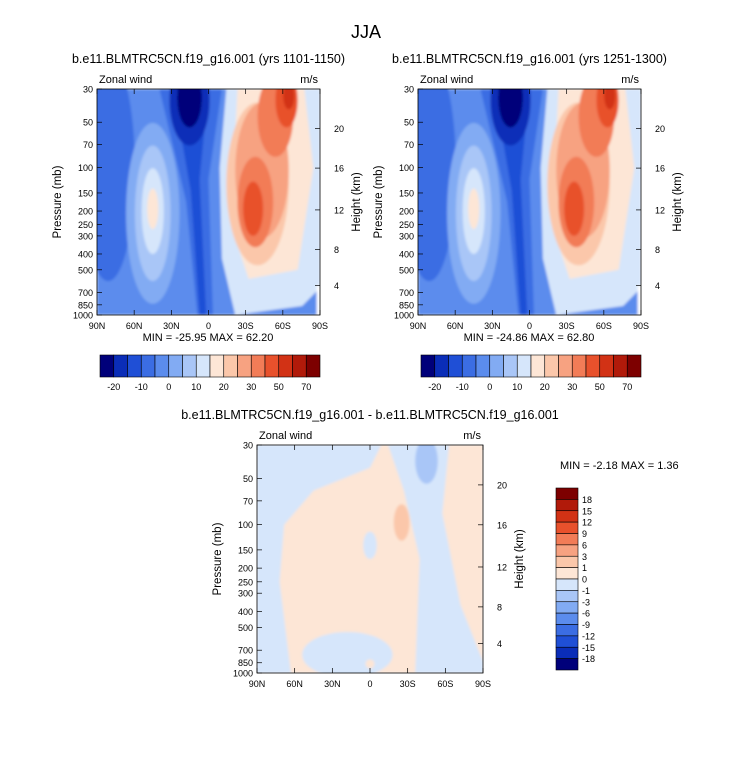  Describe the element at coordinates (369, 684) in the screenshot. I see `x-tick-label: 0` at that location.